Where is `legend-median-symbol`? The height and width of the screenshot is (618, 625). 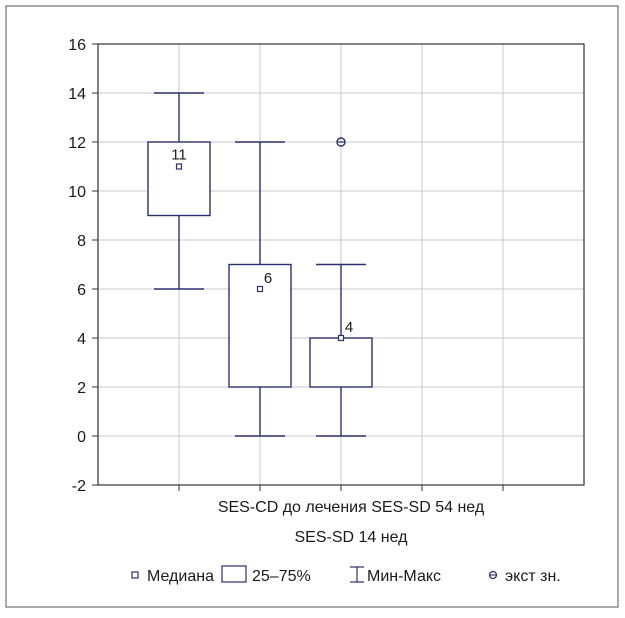
legend-median-symbol is located at coordinates (135, 575).